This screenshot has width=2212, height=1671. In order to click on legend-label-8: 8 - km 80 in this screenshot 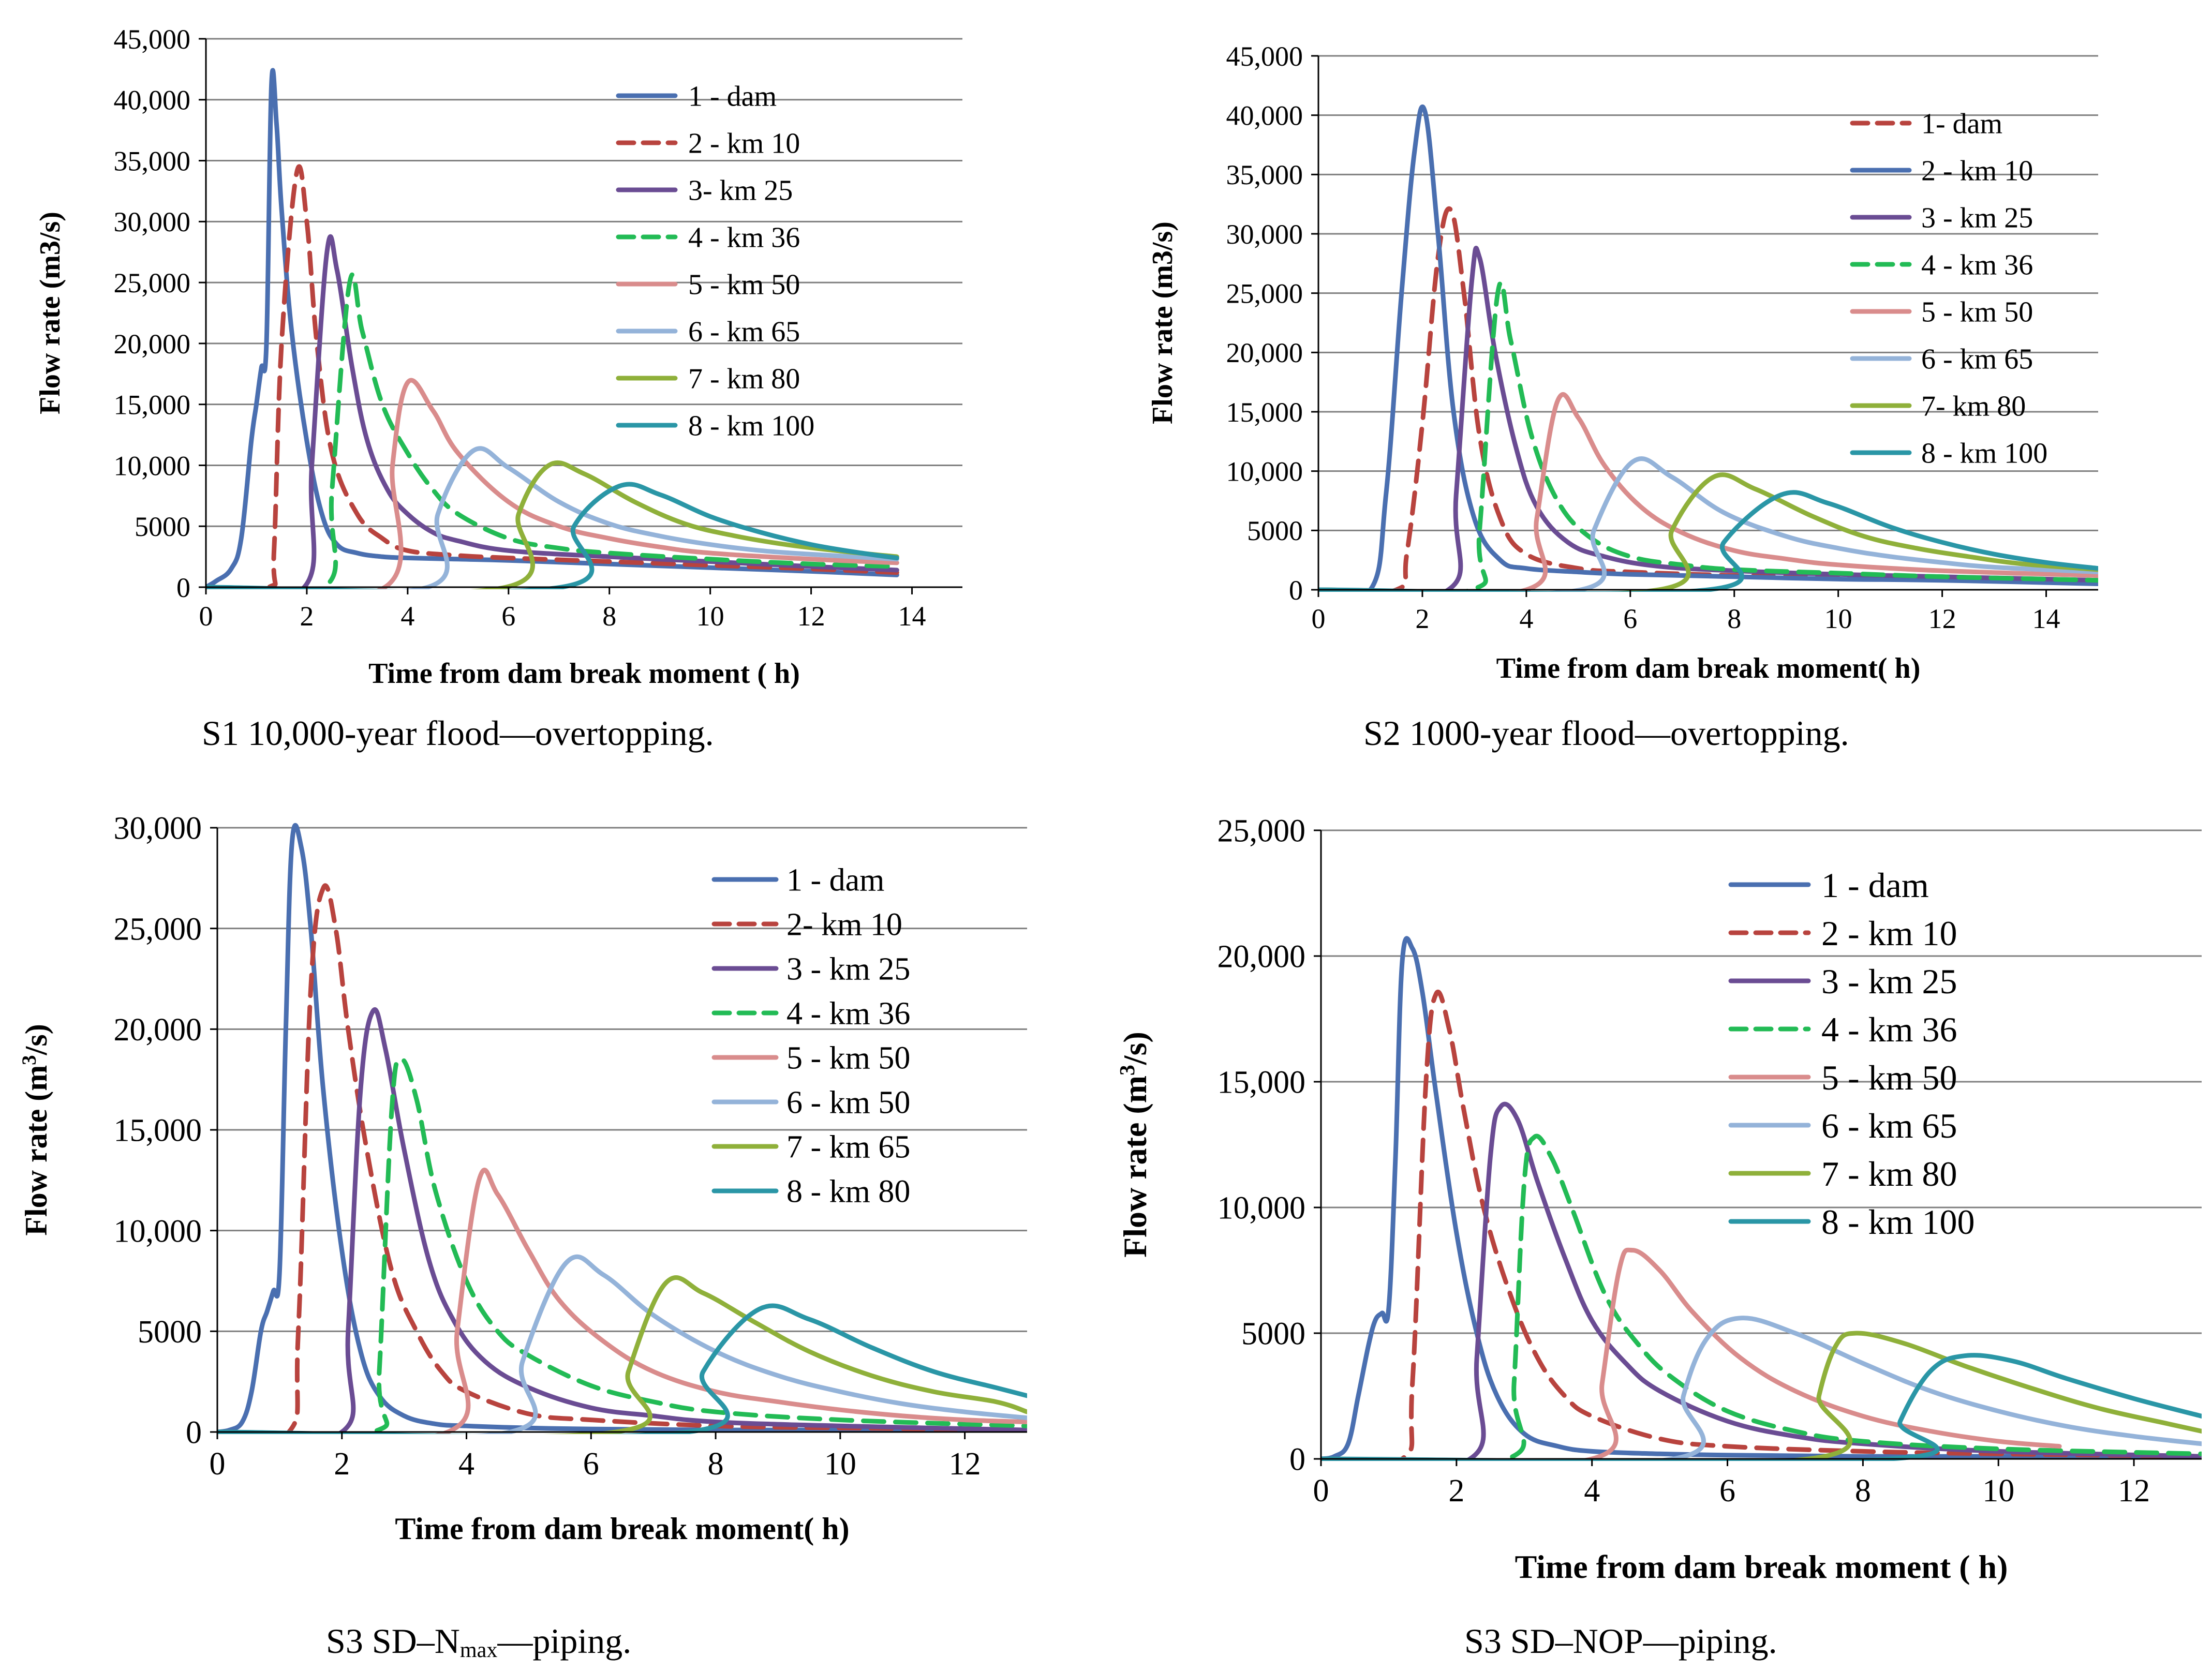, I will do `click(848, 1192)`.